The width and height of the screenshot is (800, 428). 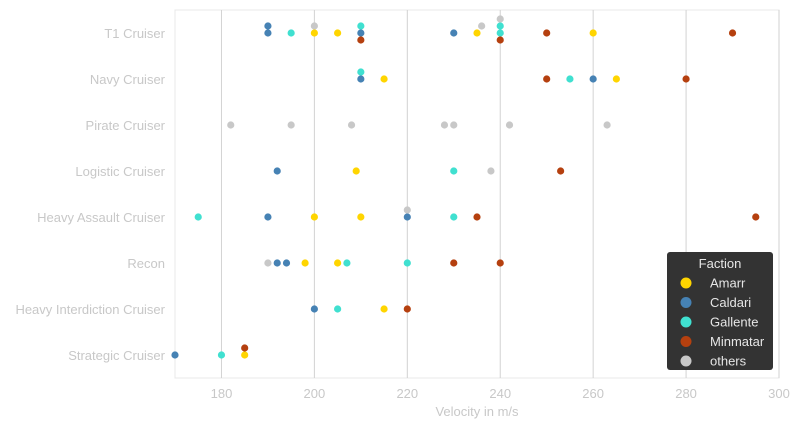 I want to click on legend-label-caldari: Caldari, so click(x=730, y=302).